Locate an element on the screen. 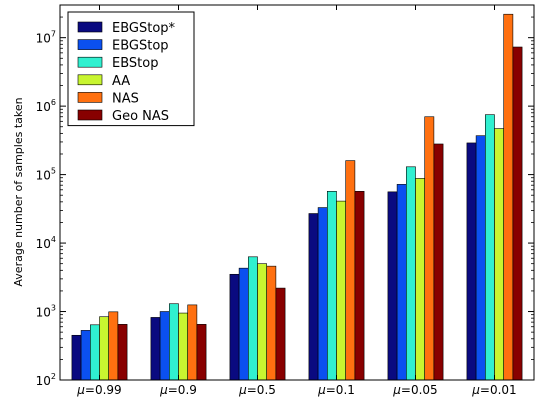 Image resolution: width=539 pixels, height=397 pixels. x-tick-label-value: =0.9 is located at coordinates (182, 390).